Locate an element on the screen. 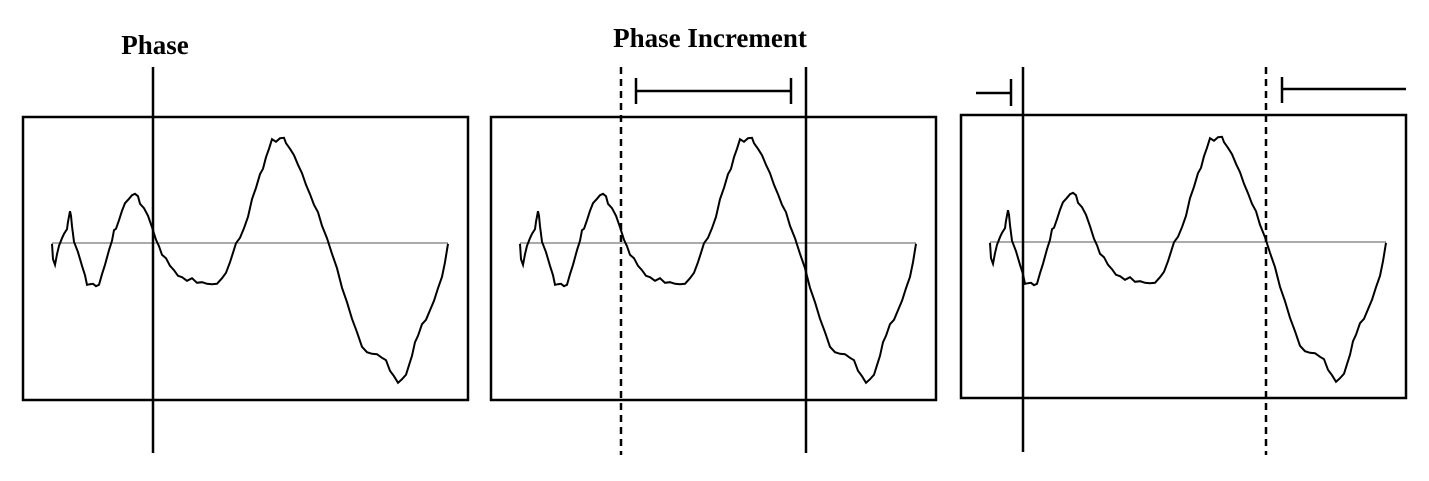  increment-bracket is located at coordinates (713, 91).